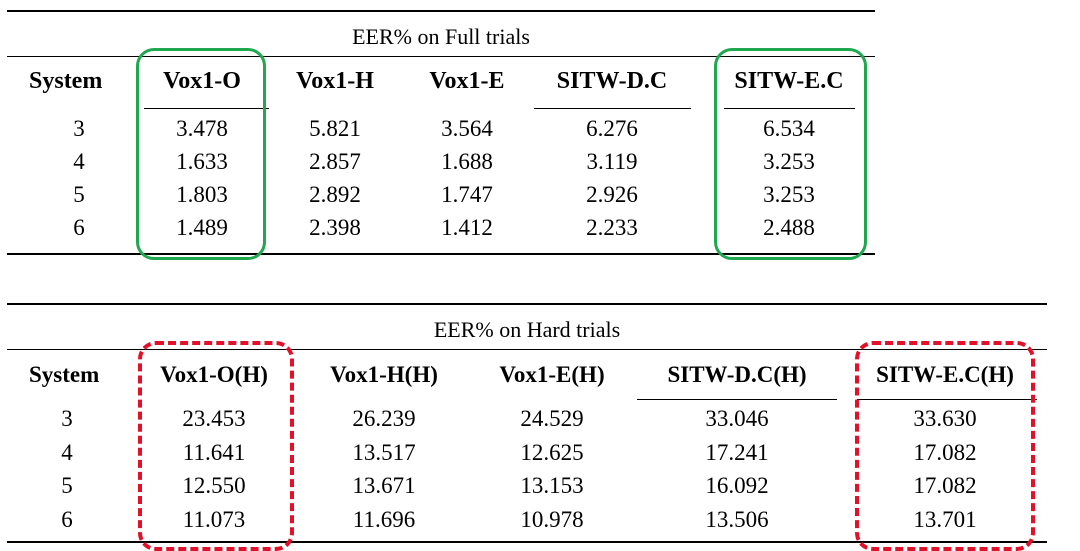  What do you see at coordinates (335, 227) in the screenshot?
I see `eer-value-cell: 2.398` at bounding box center [335, 227].